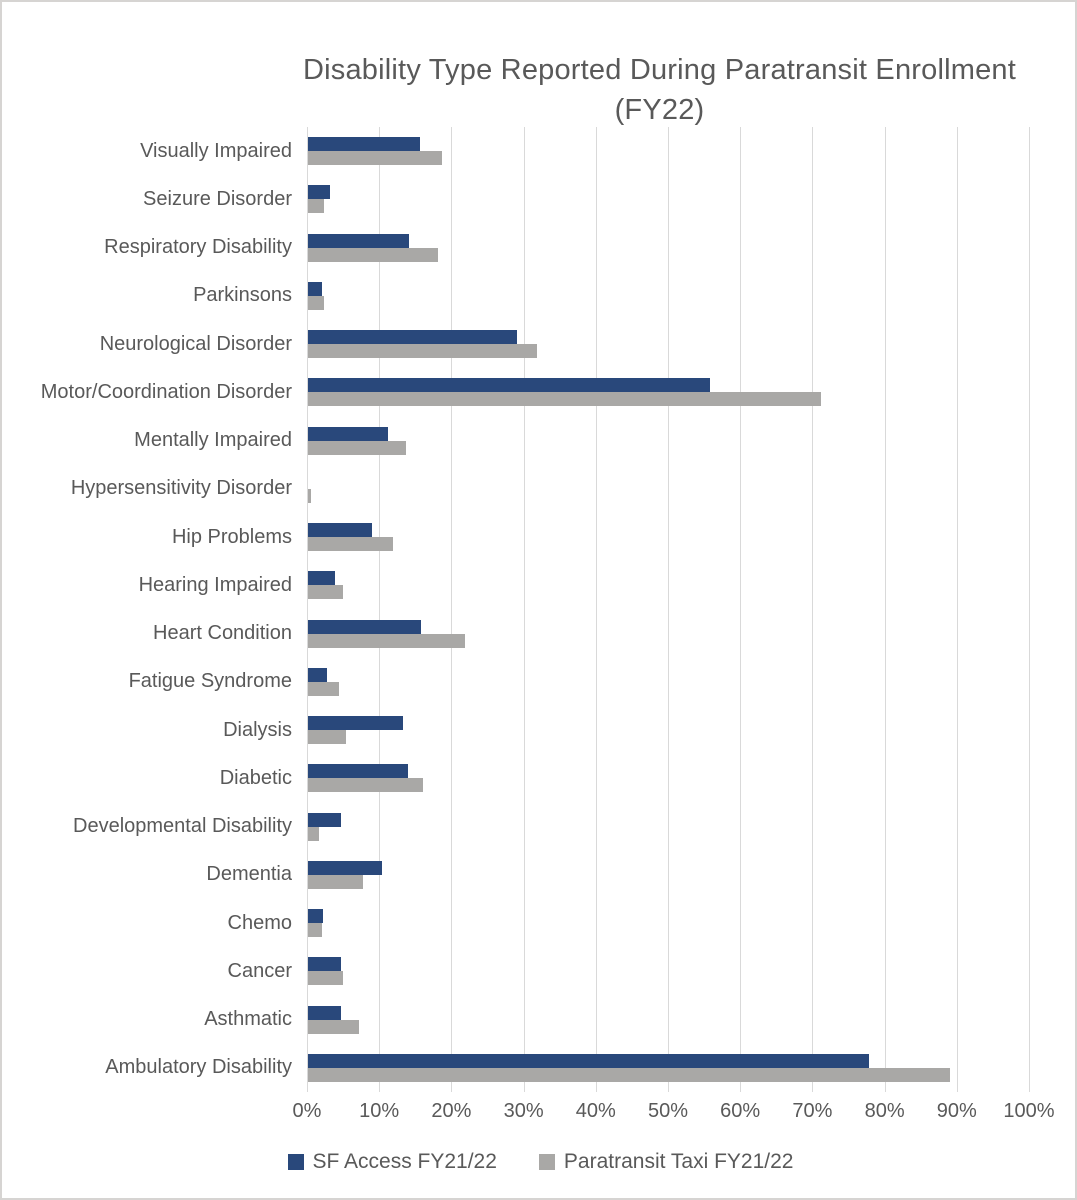  What do you see at coordinates (249, 874) in the screenshot?
I see `category-label: Dementia` at bounding box center [249, 874].